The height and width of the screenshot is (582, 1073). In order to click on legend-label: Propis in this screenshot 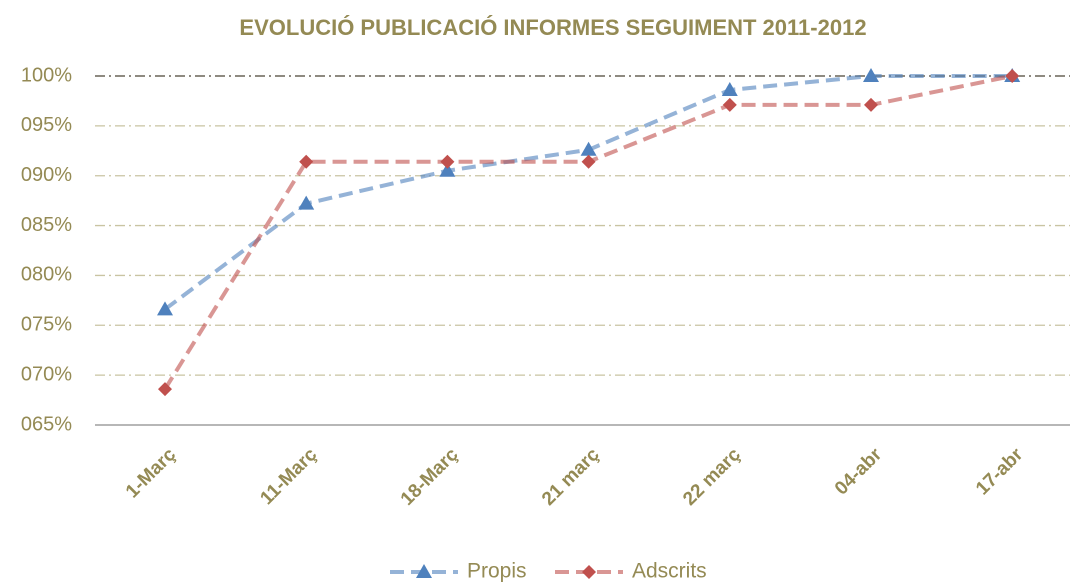, I will do `click(497, 571)`.